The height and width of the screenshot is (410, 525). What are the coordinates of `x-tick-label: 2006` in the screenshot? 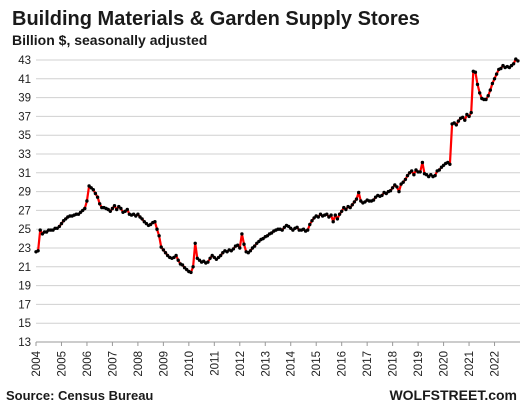 It's located at (88, 364).